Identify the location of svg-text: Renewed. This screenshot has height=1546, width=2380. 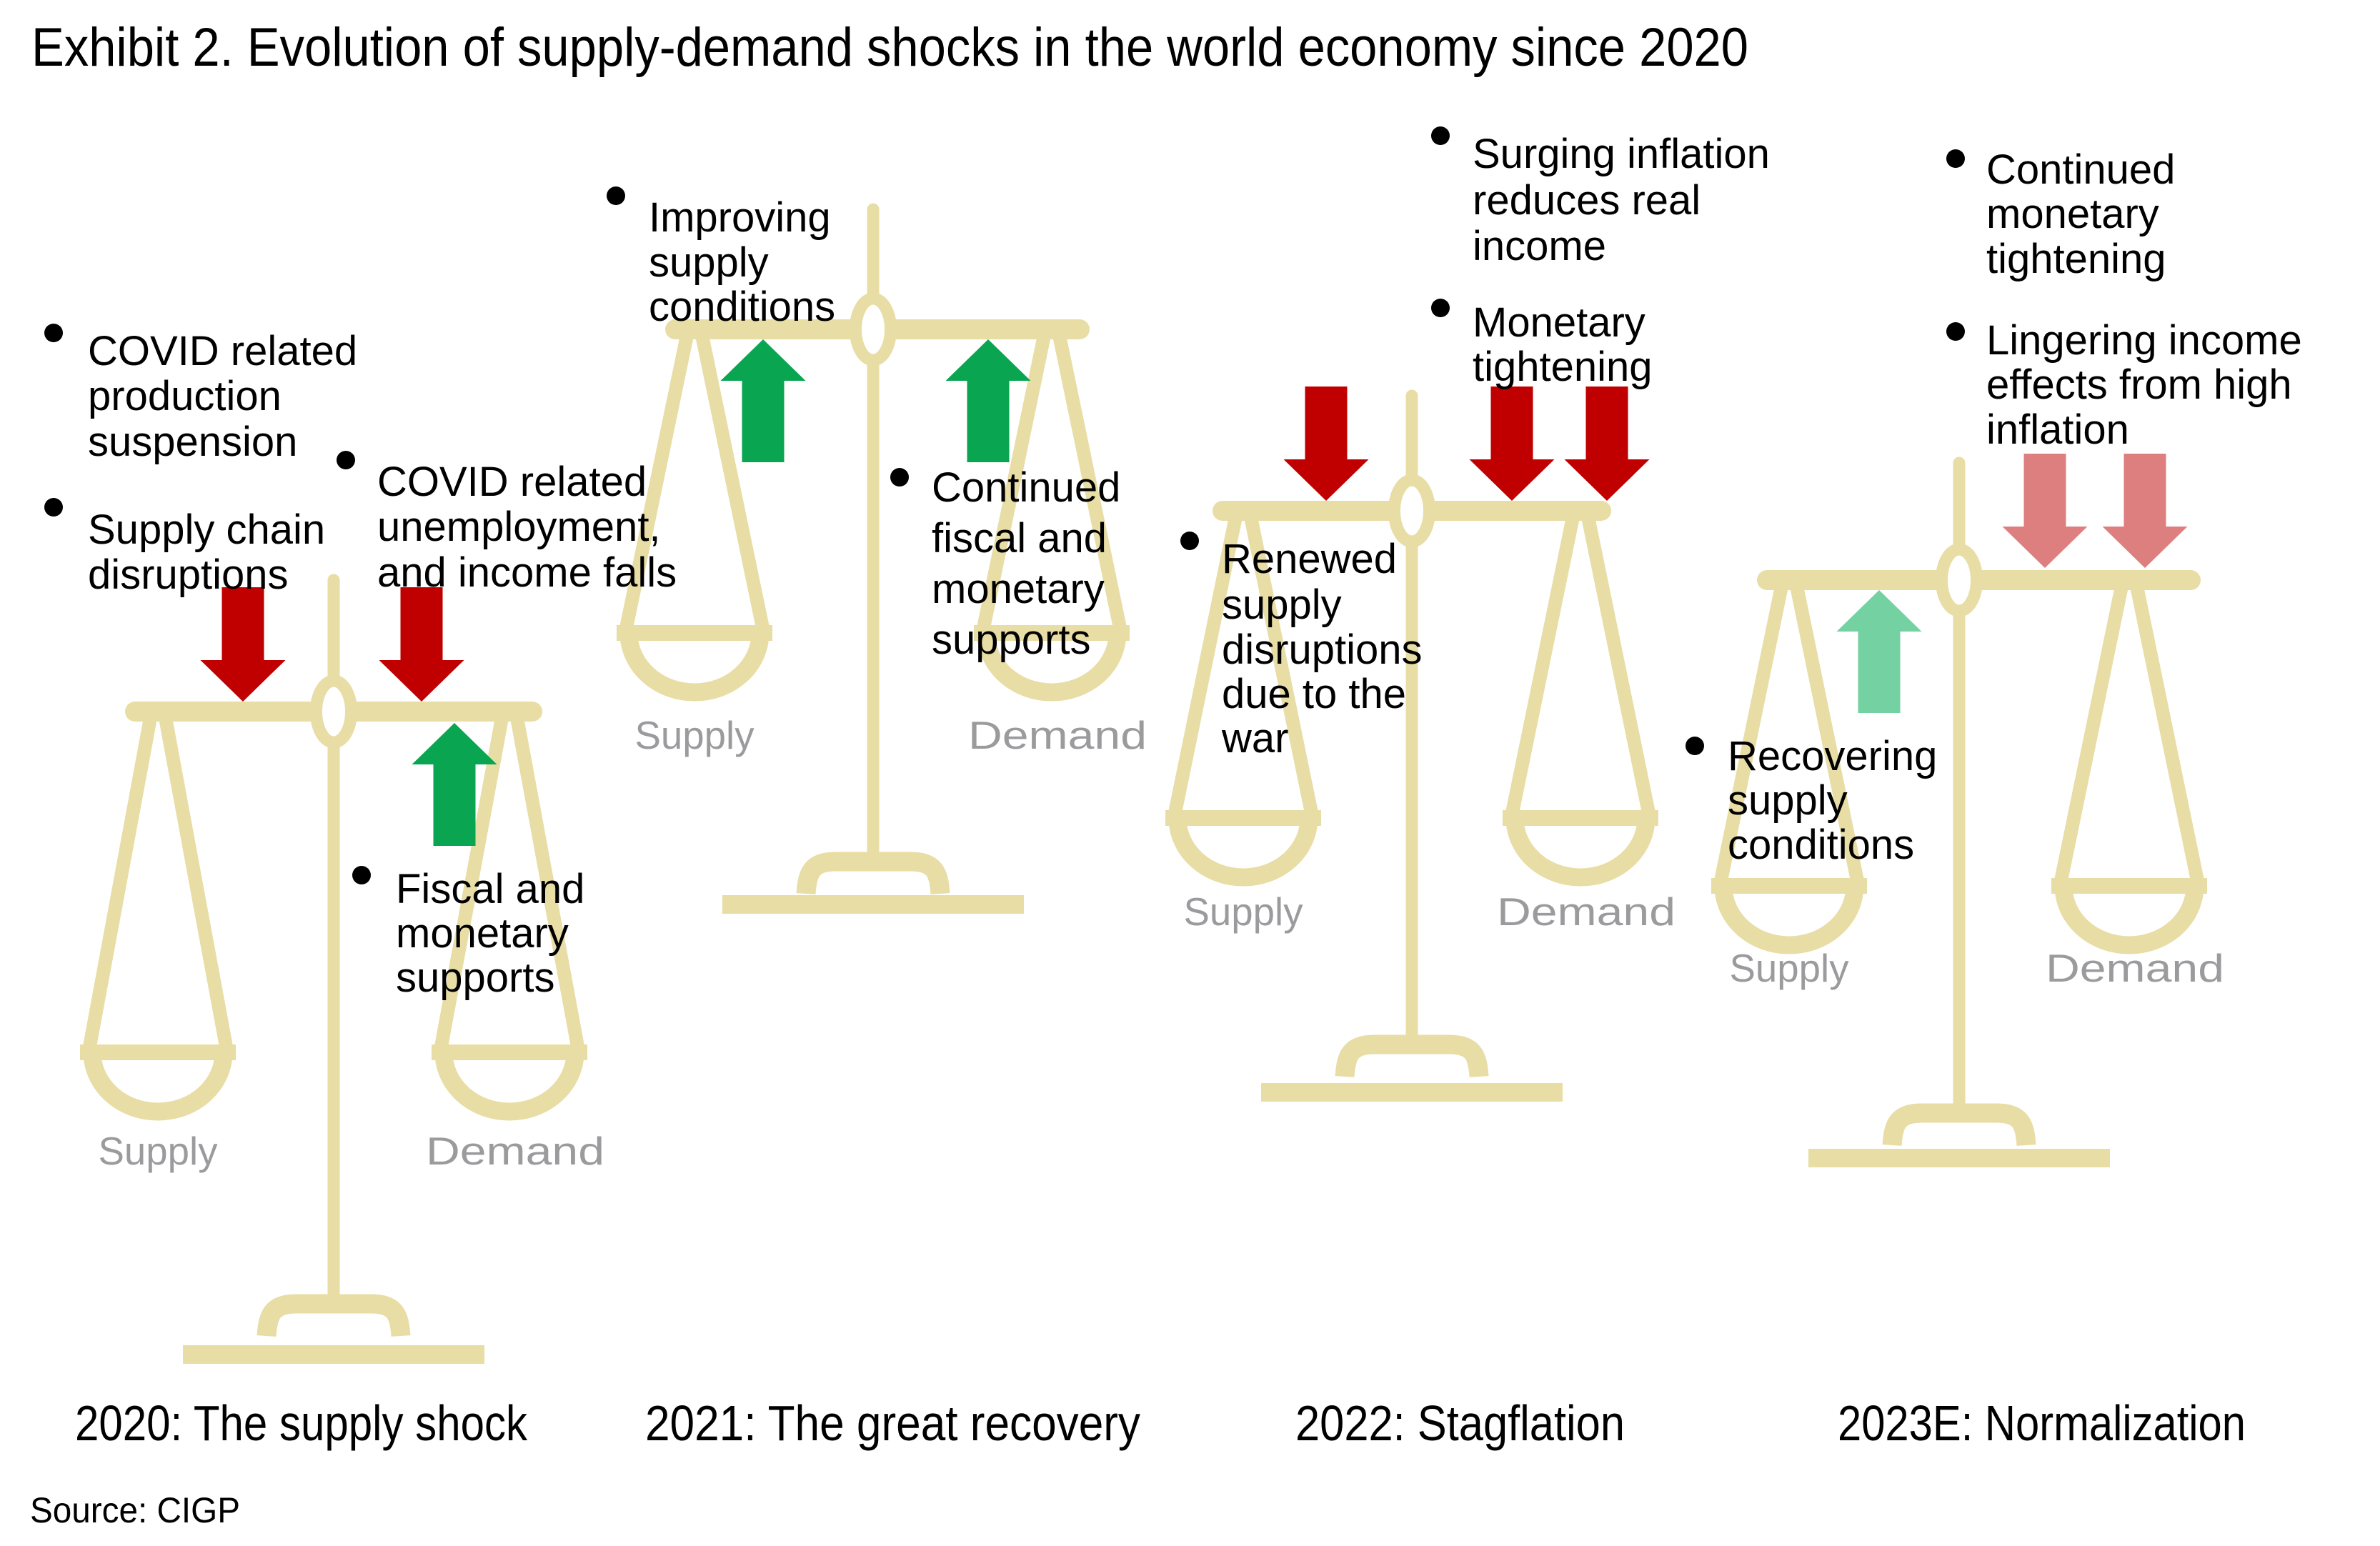
(1309, 559).